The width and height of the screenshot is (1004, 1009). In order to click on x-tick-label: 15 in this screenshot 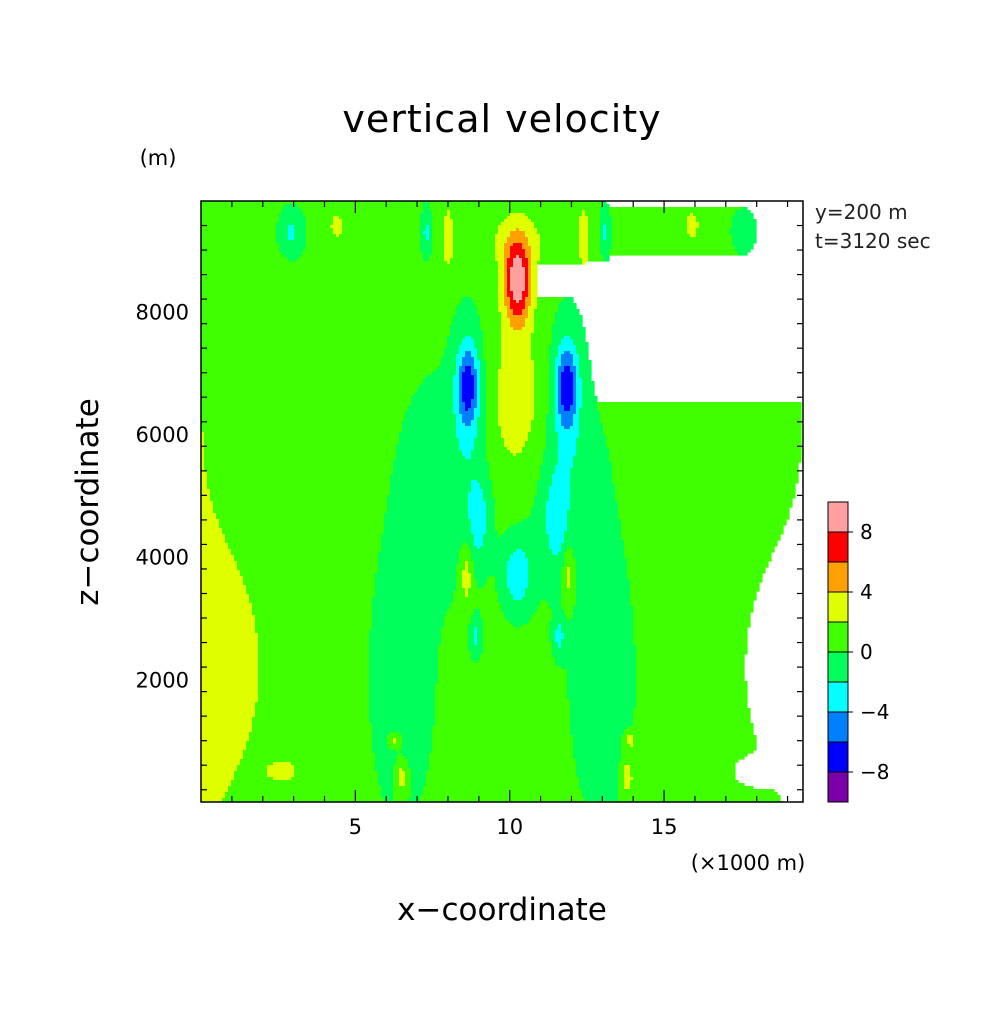, I will do `click(664, 827)`.